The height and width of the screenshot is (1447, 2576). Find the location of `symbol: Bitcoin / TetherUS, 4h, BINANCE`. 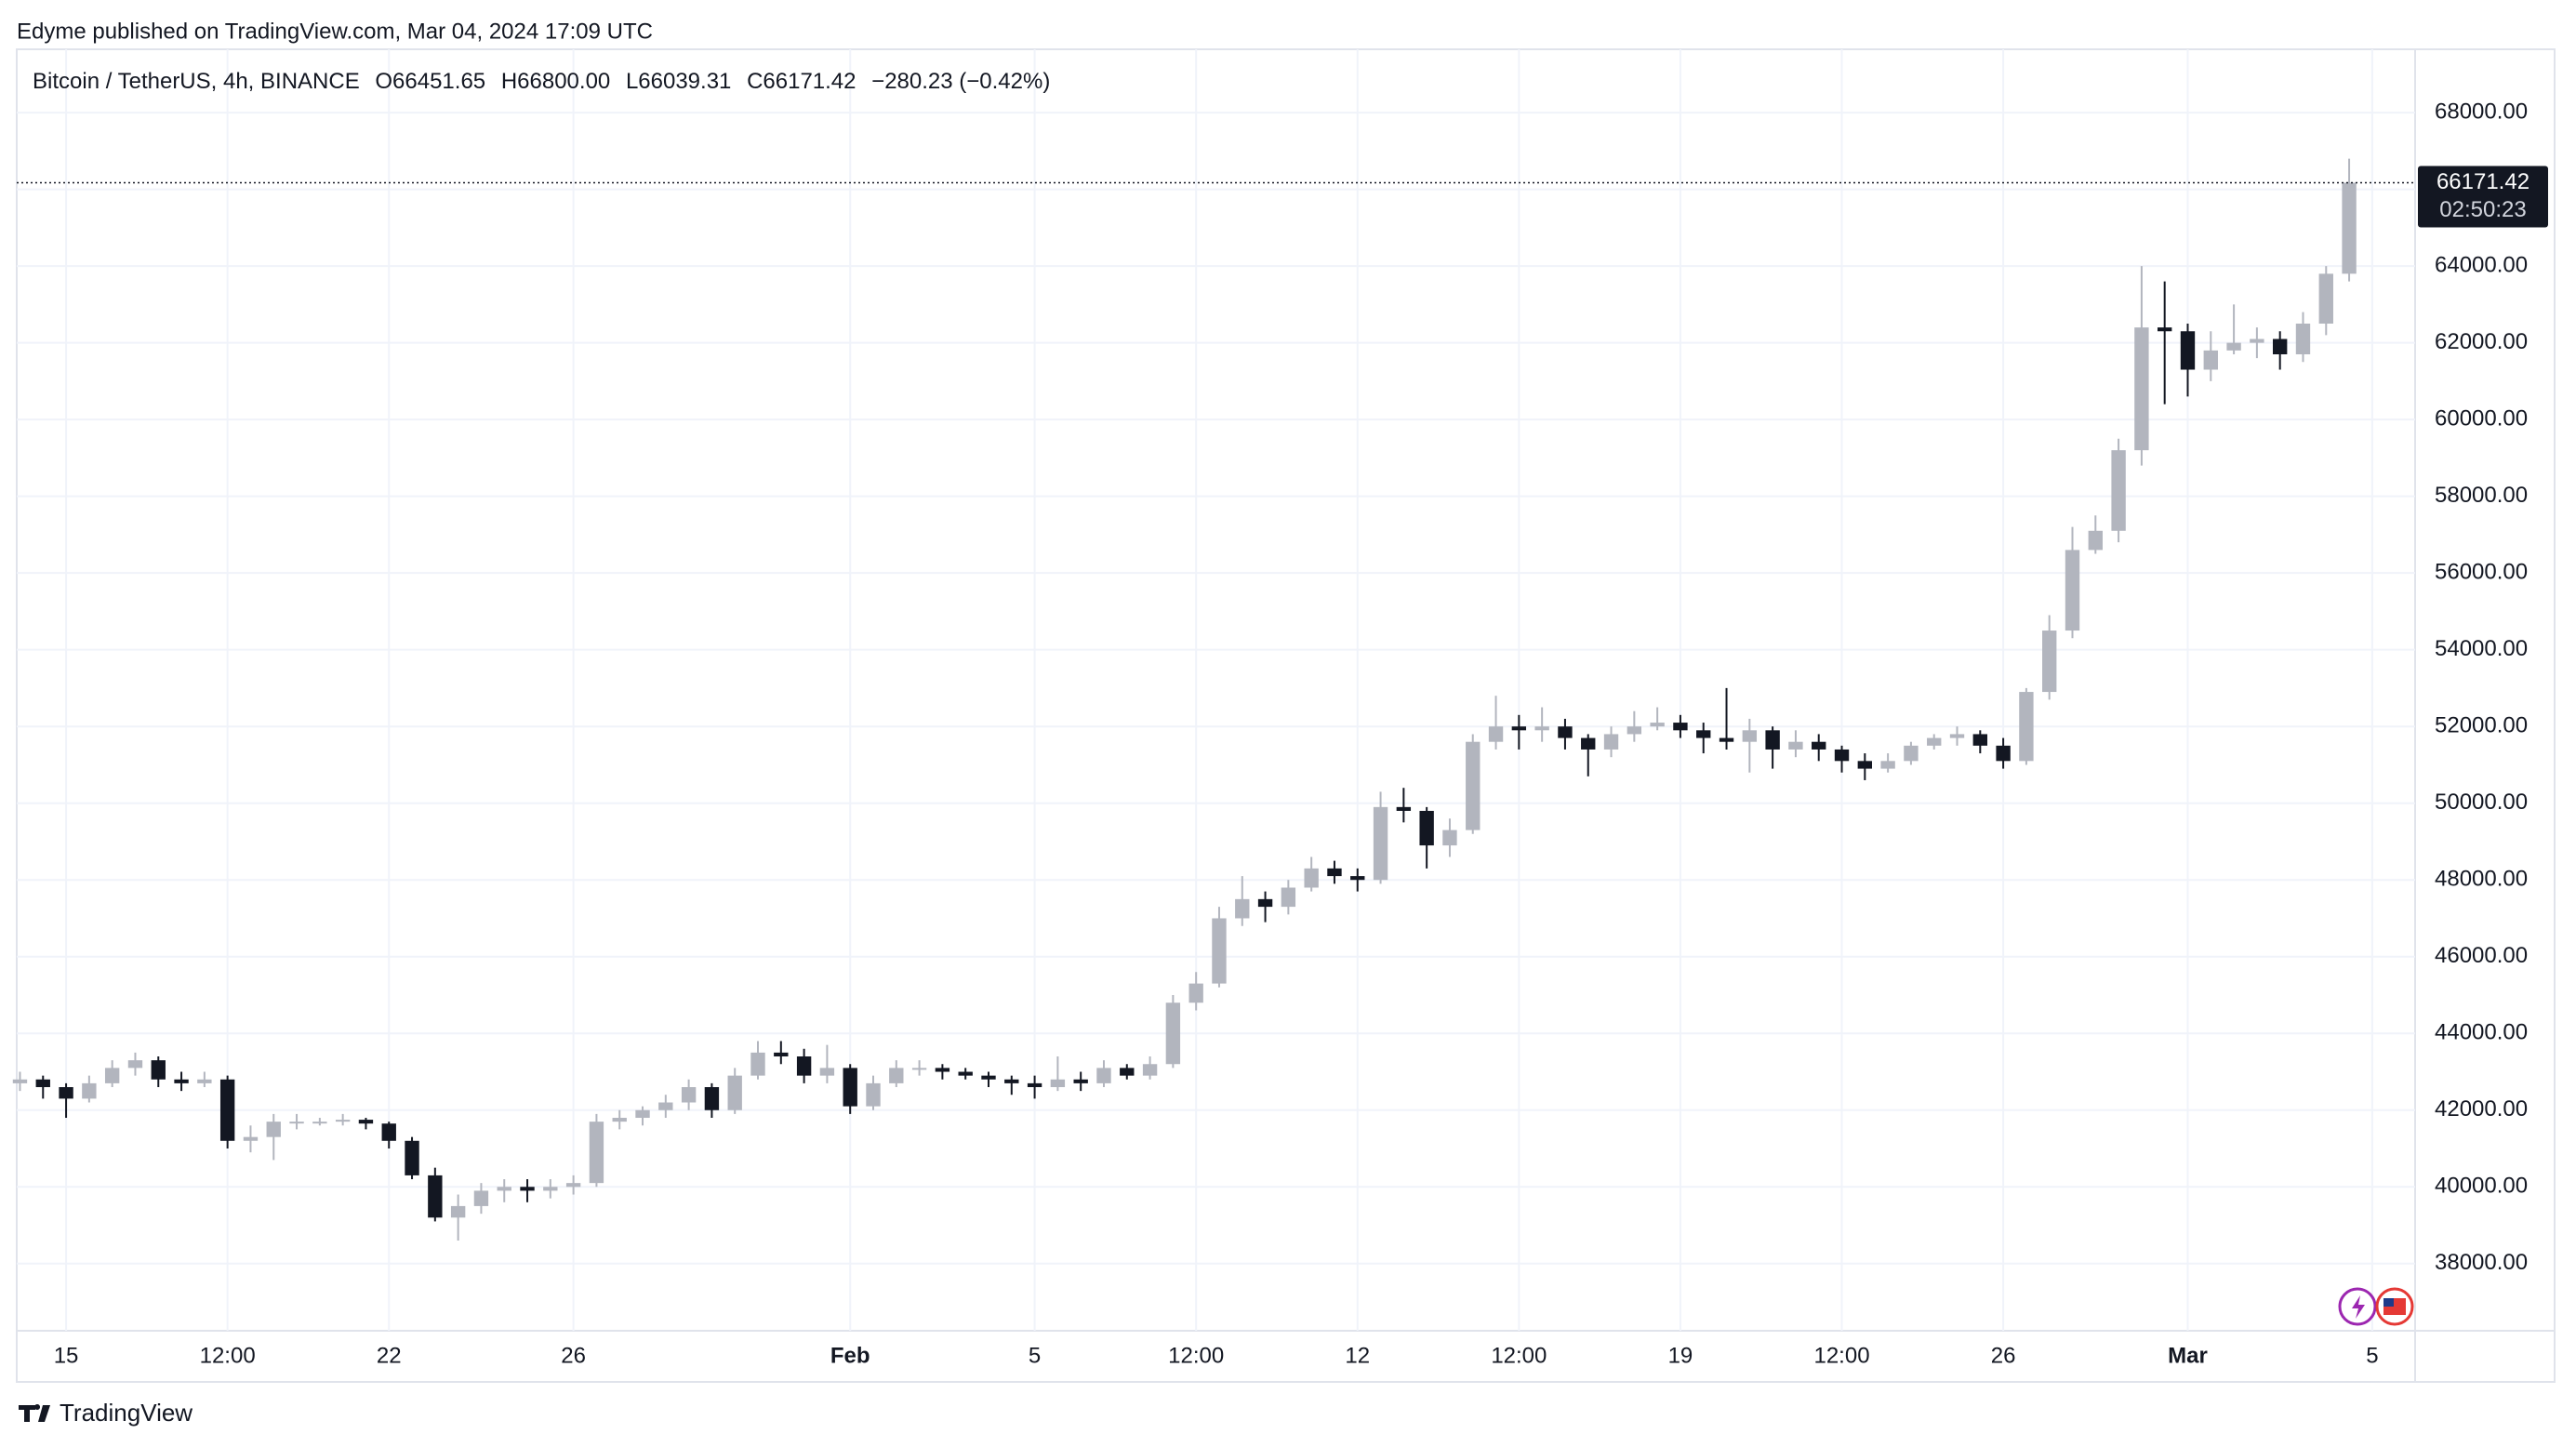

symbol: Bitcoin / TetherUS, 4h, BINANCE is located at coordinates (196, 81).